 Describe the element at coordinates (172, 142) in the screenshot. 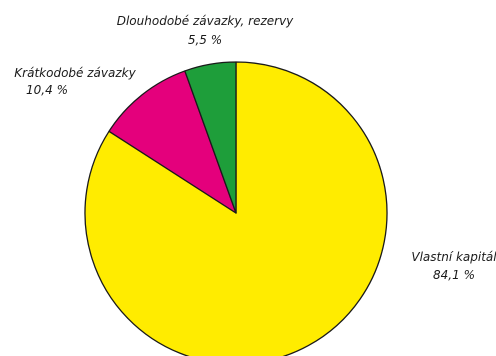

I see `pie-slice-kratkodobe-zavazky` at that location.